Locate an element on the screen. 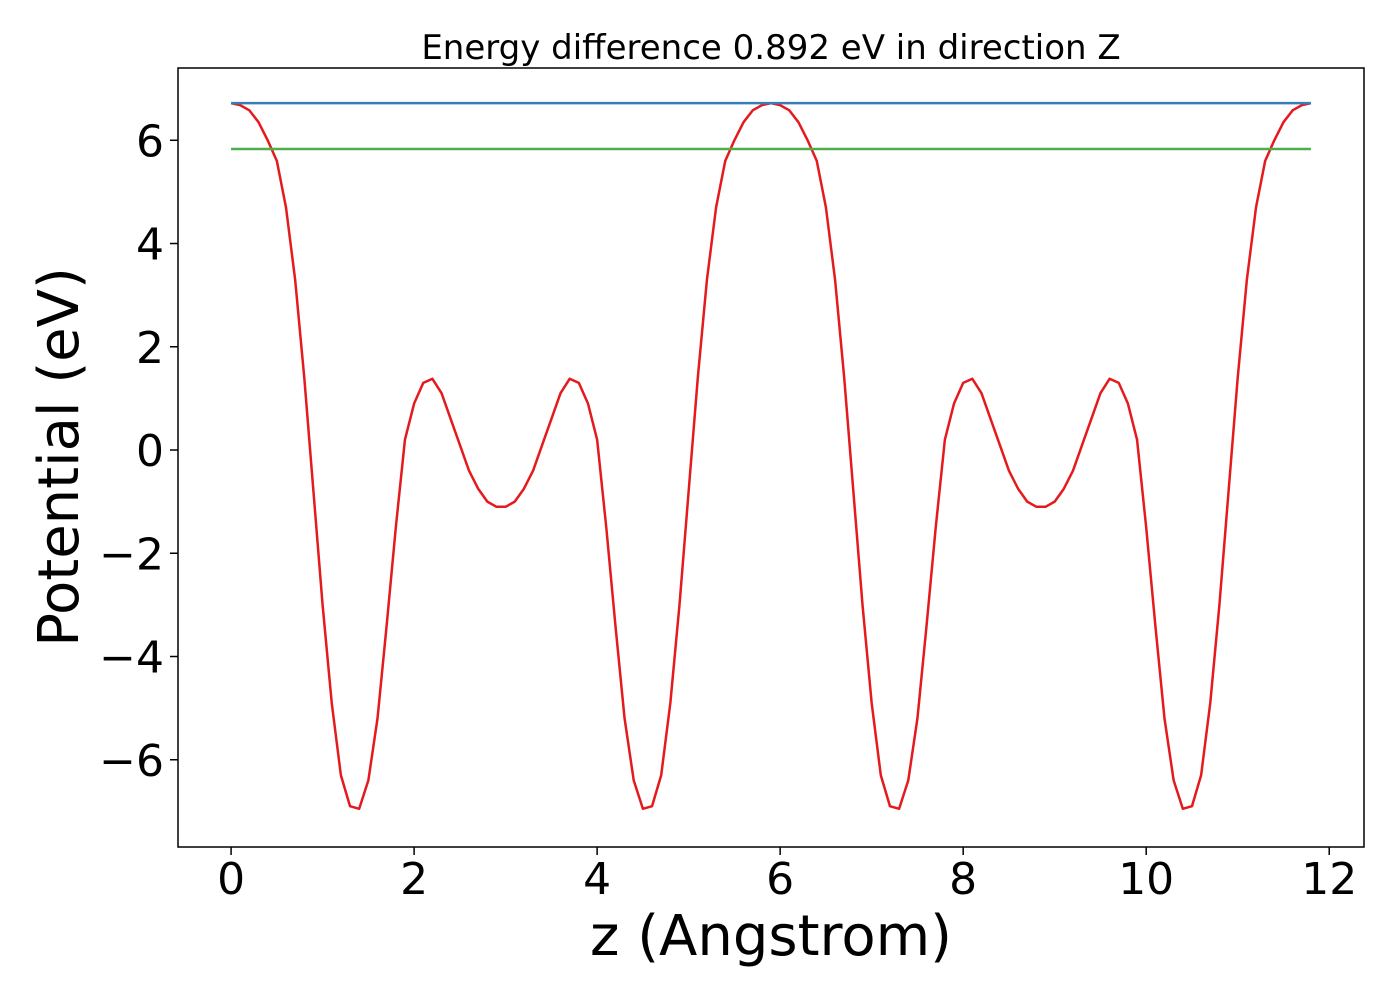  y-axis-label: Potential (eV) is located at coordinates (59, 457).